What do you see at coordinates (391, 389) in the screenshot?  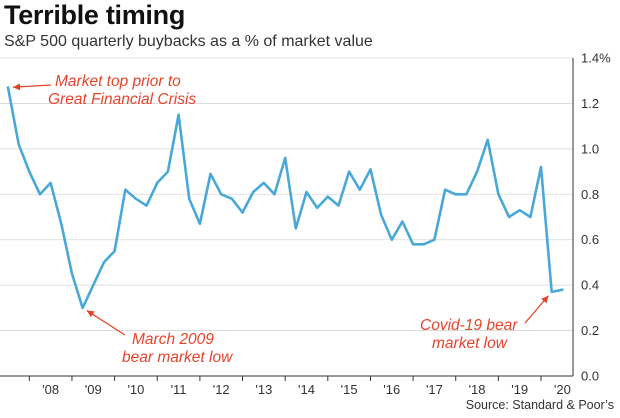 I see `x-tick-label: '16` at bounding box center [391, 389].